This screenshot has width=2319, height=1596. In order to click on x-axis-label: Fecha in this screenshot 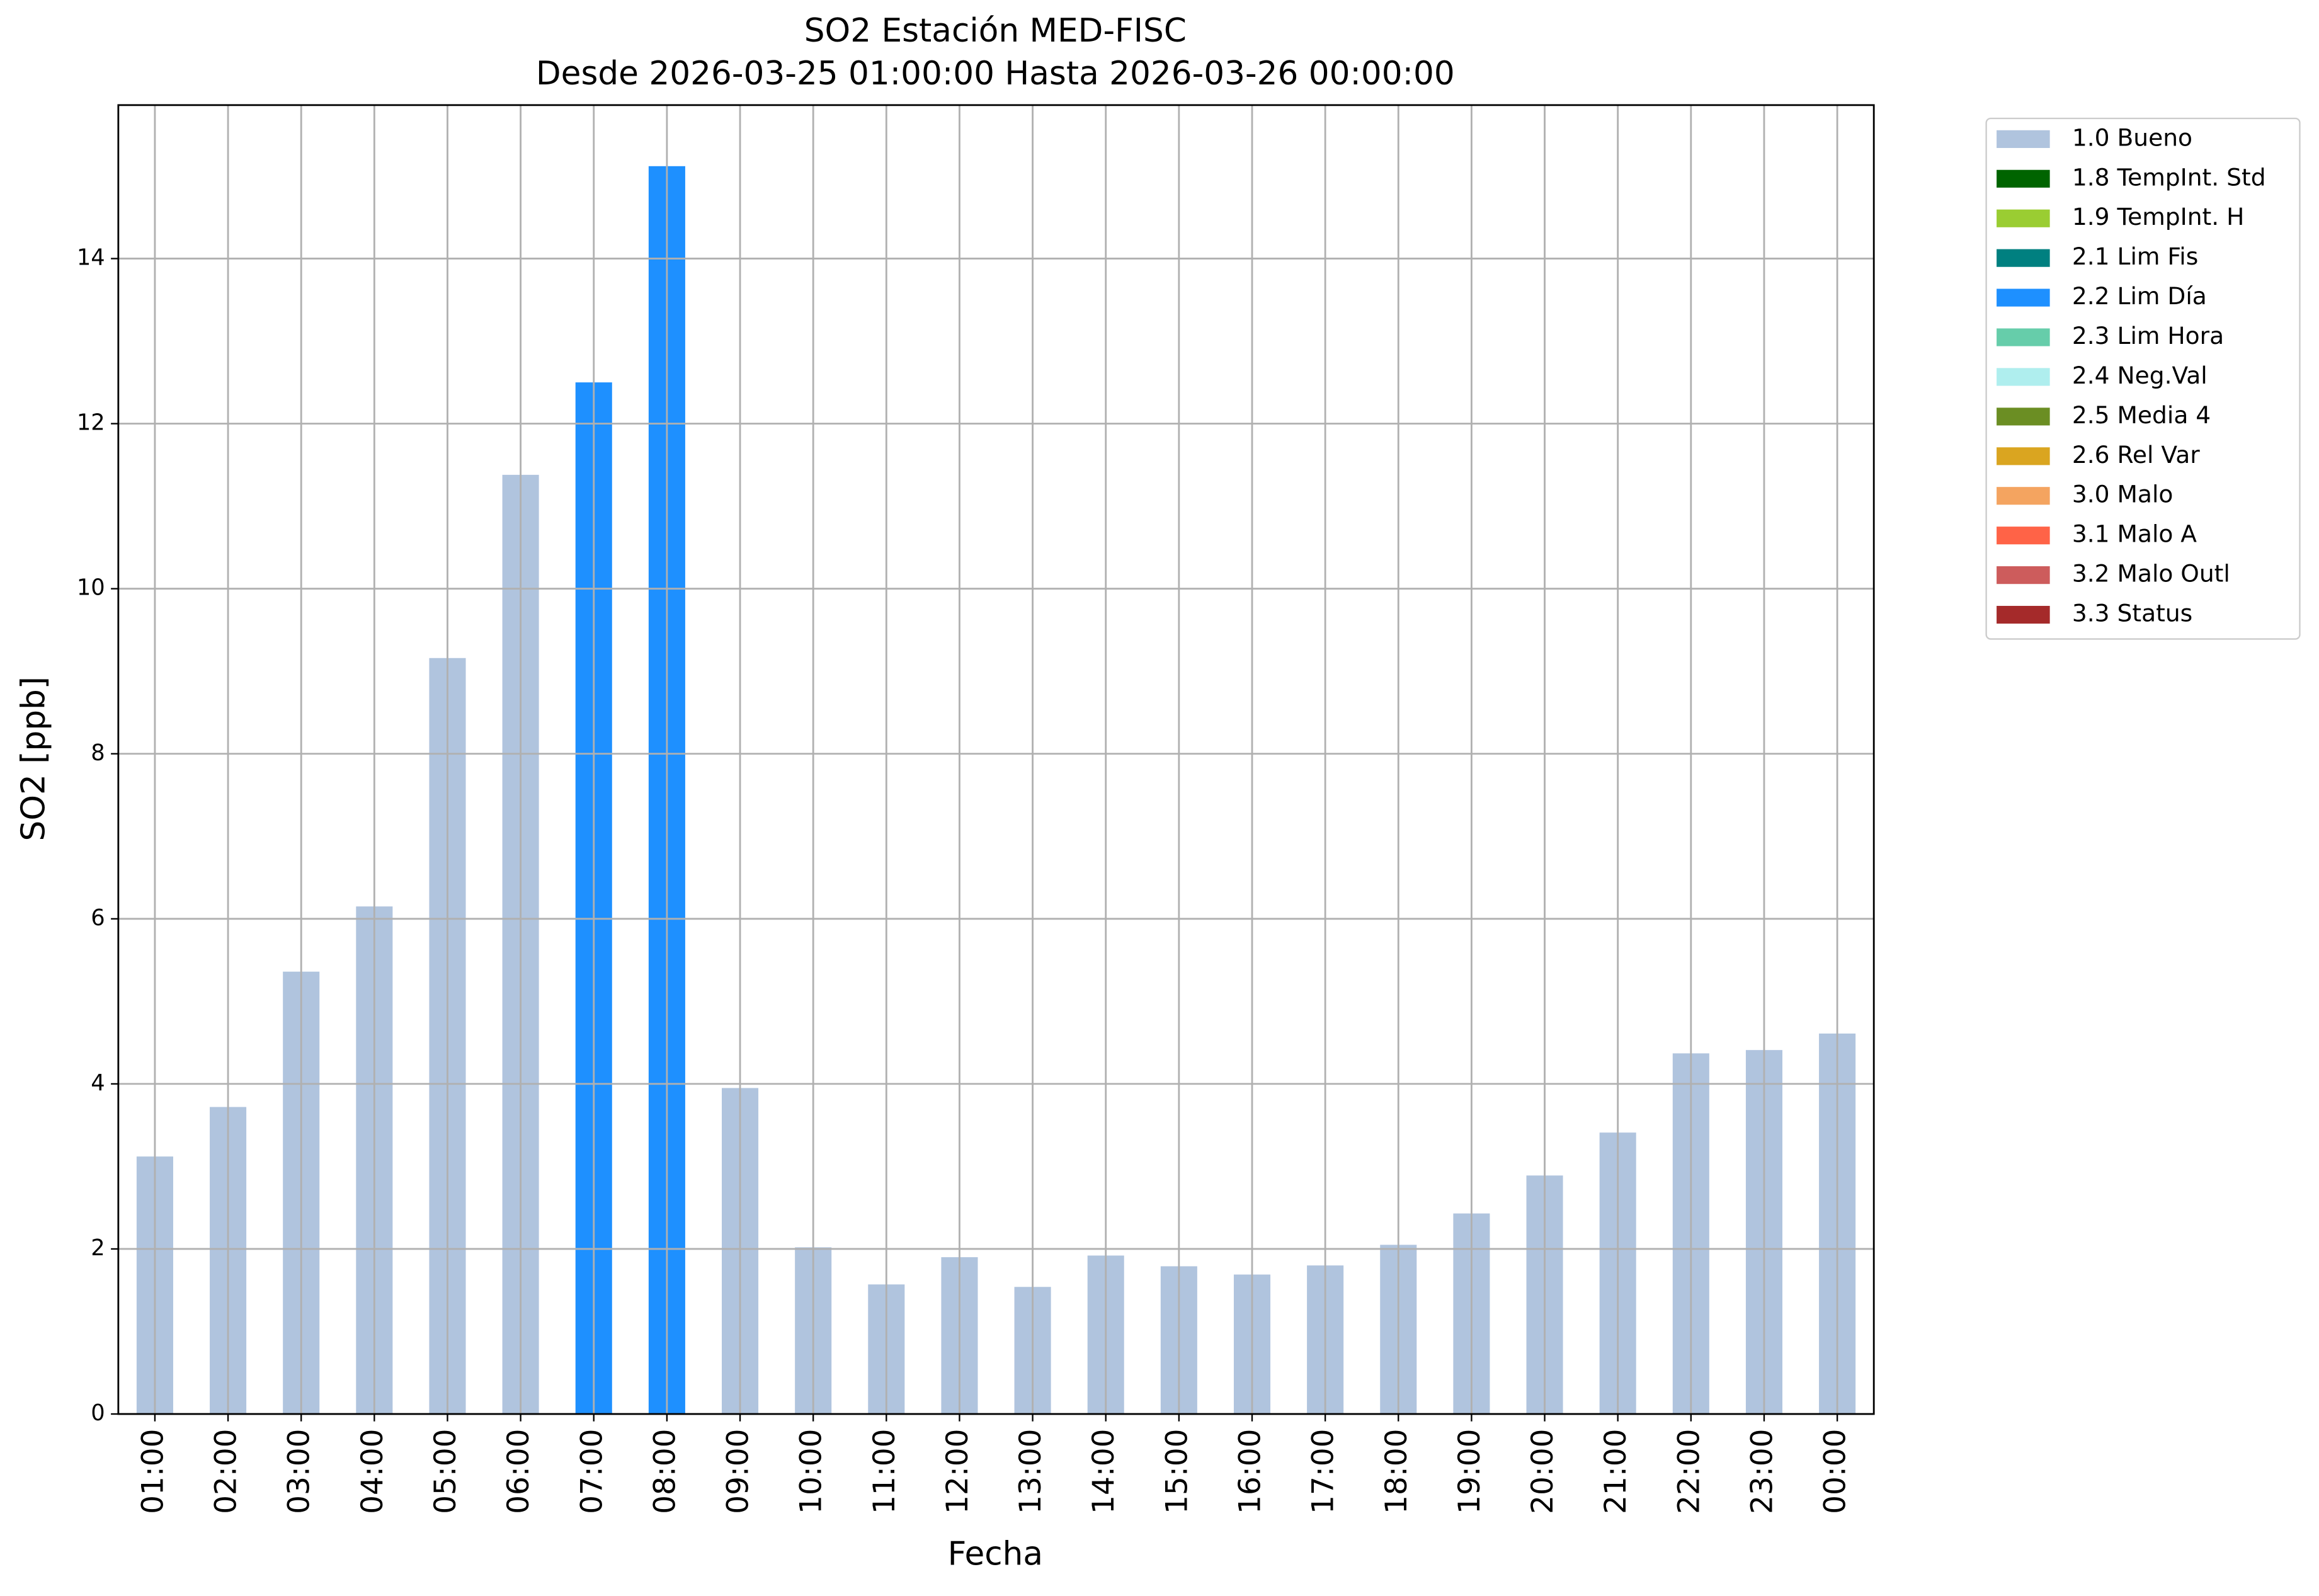, I will do `click(995, 1554)`.